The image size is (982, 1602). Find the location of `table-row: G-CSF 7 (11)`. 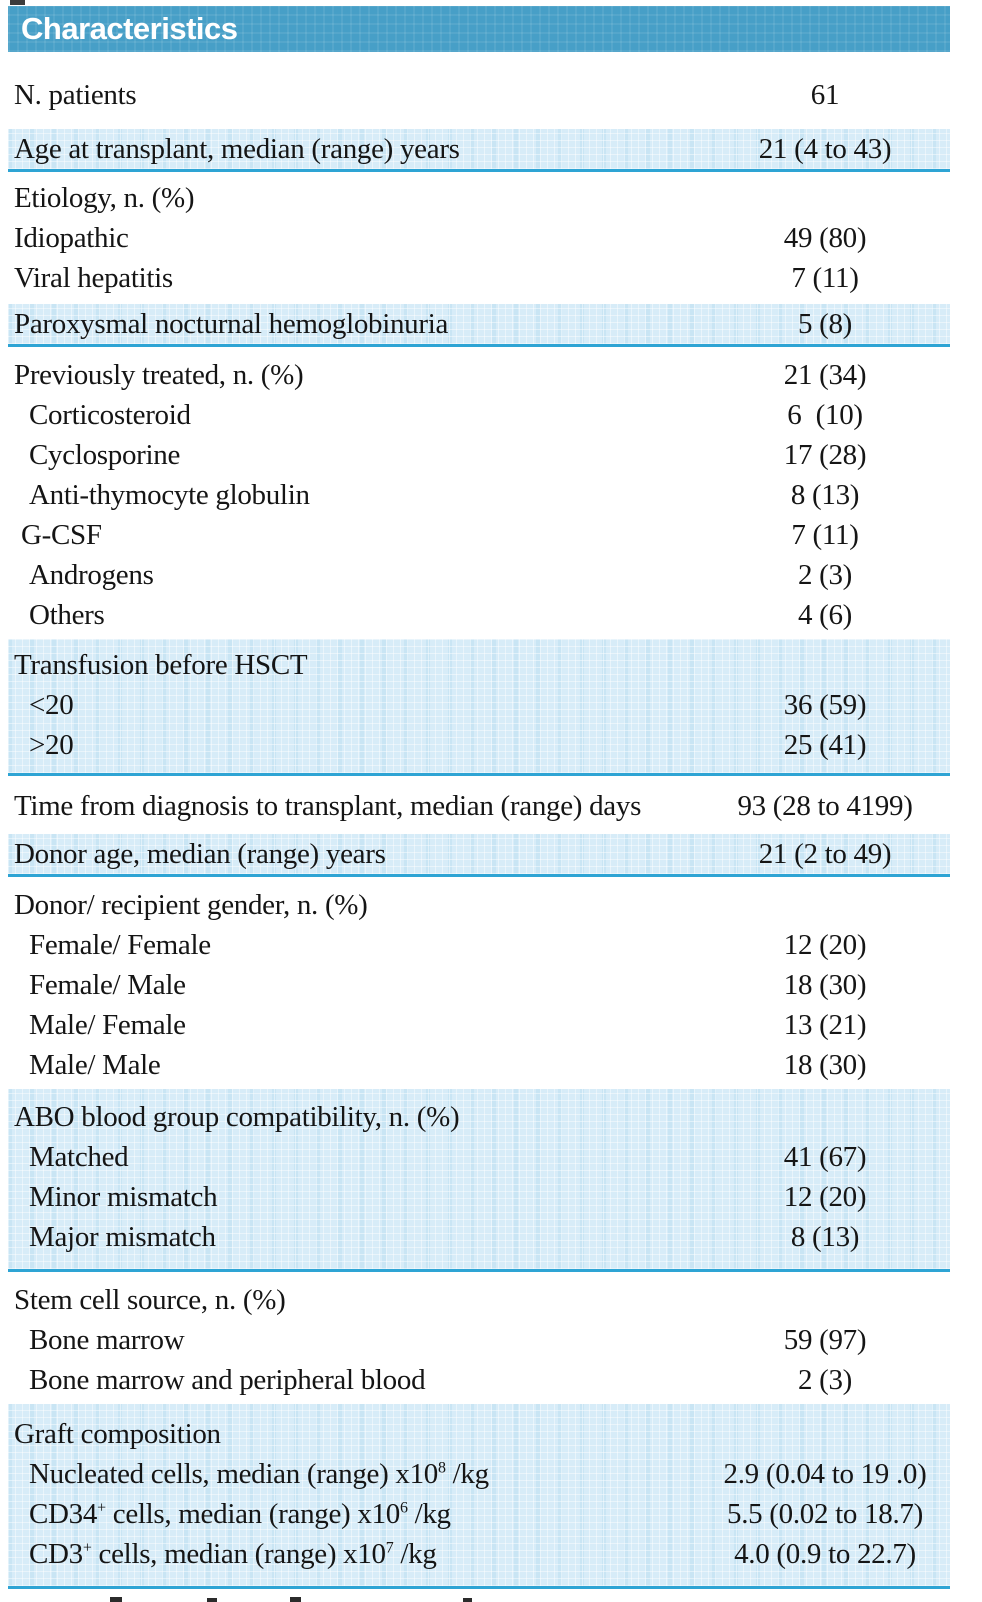

table-row: G-CSF 7 (11) is located at coordinates (479, 535).